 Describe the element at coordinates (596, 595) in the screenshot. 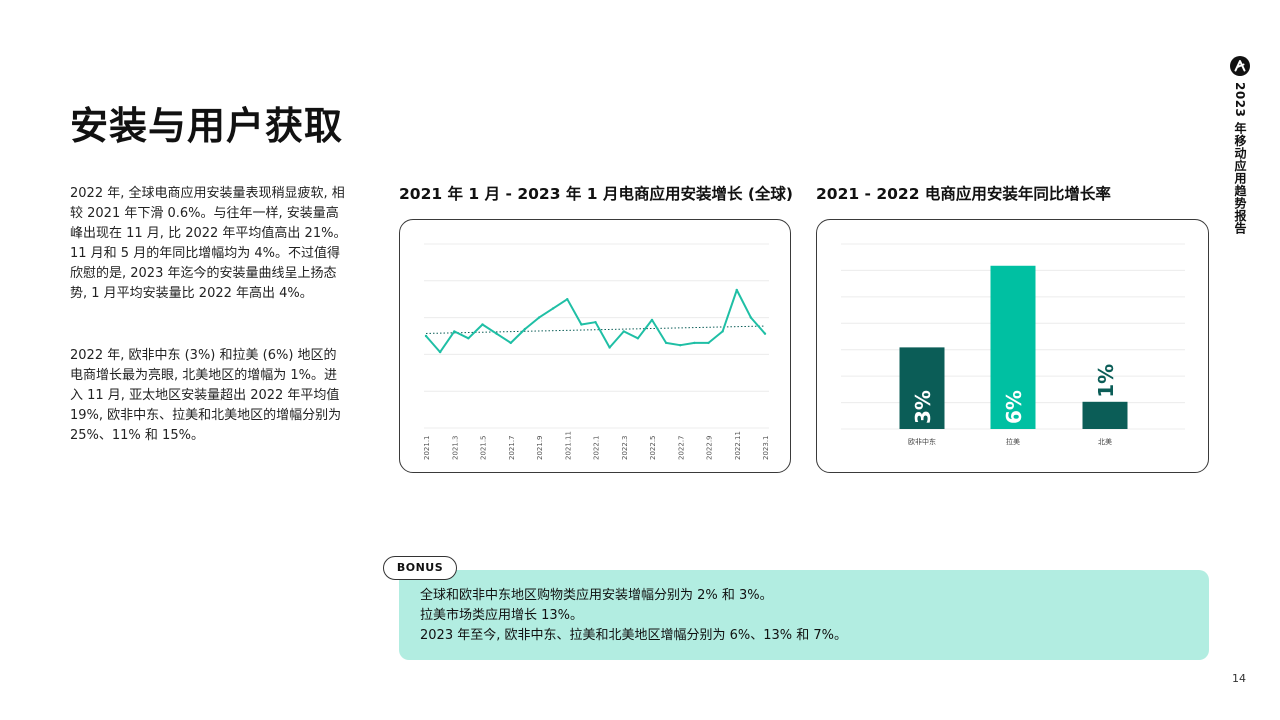

I see `bonus-line: 全球和欧非中东地区购物类应用安装增幅分别为 2% 和 3%。` at that location.